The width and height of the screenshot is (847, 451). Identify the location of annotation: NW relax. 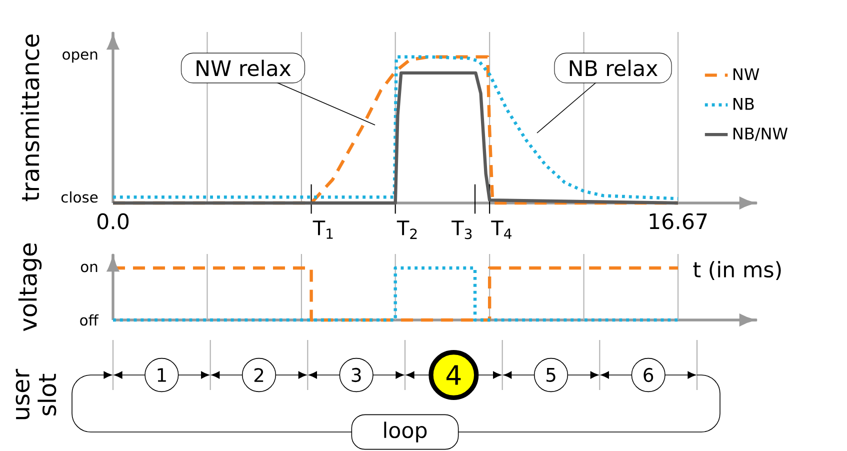
(243, 68).